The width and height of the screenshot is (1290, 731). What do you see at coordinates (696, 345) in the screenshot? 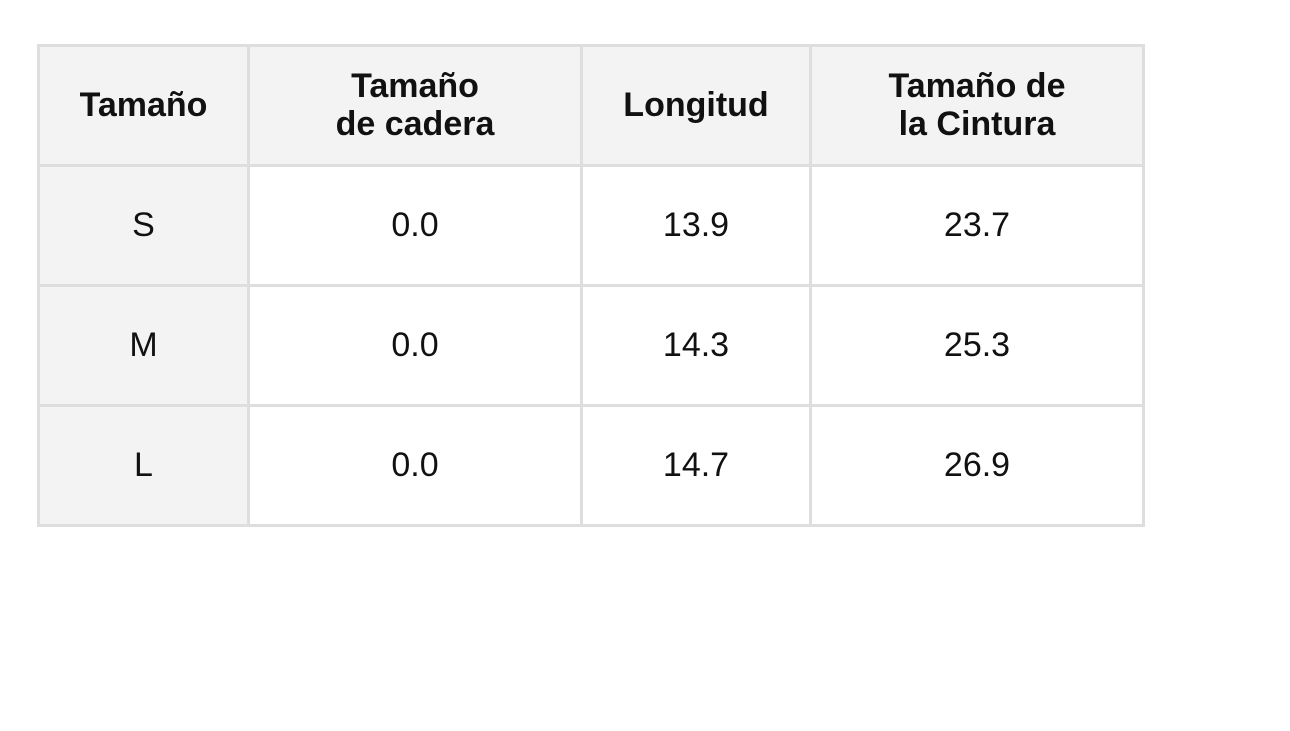
I see `value-cell: 14.3` at bounding box center [696, 345].